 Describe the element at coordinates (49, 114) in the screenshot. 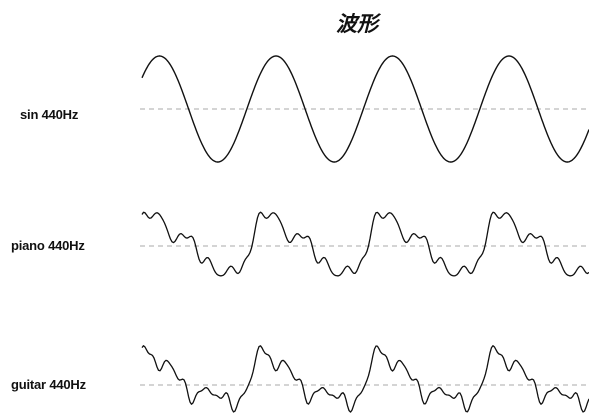

I see `label-sin: sin 440Hz` at that location.